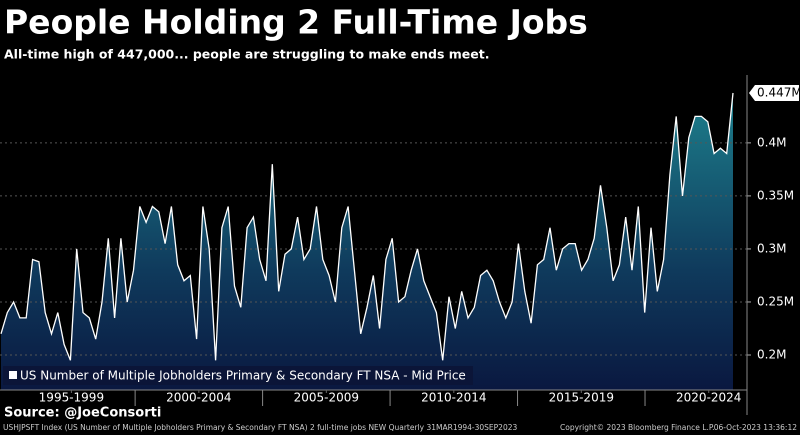  What do you see at coordinates (326, 398) in the screenshot?
I see `x-tick-label: 2005-2009` at bounding box center [326, 398].